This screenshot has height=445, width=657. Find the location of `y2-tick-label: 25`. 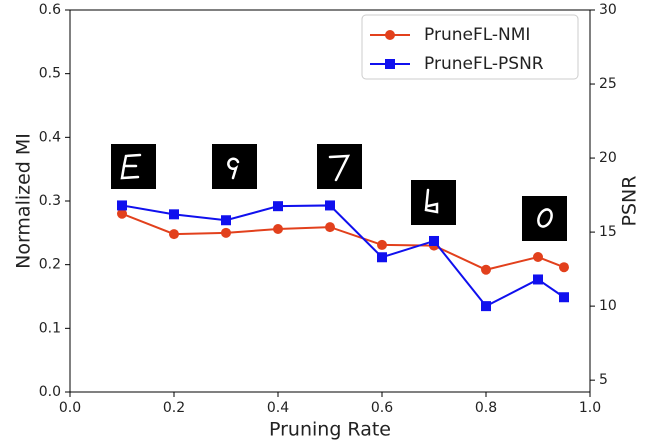

y2-tick-label: 25 is located at coordinates (608, 84).